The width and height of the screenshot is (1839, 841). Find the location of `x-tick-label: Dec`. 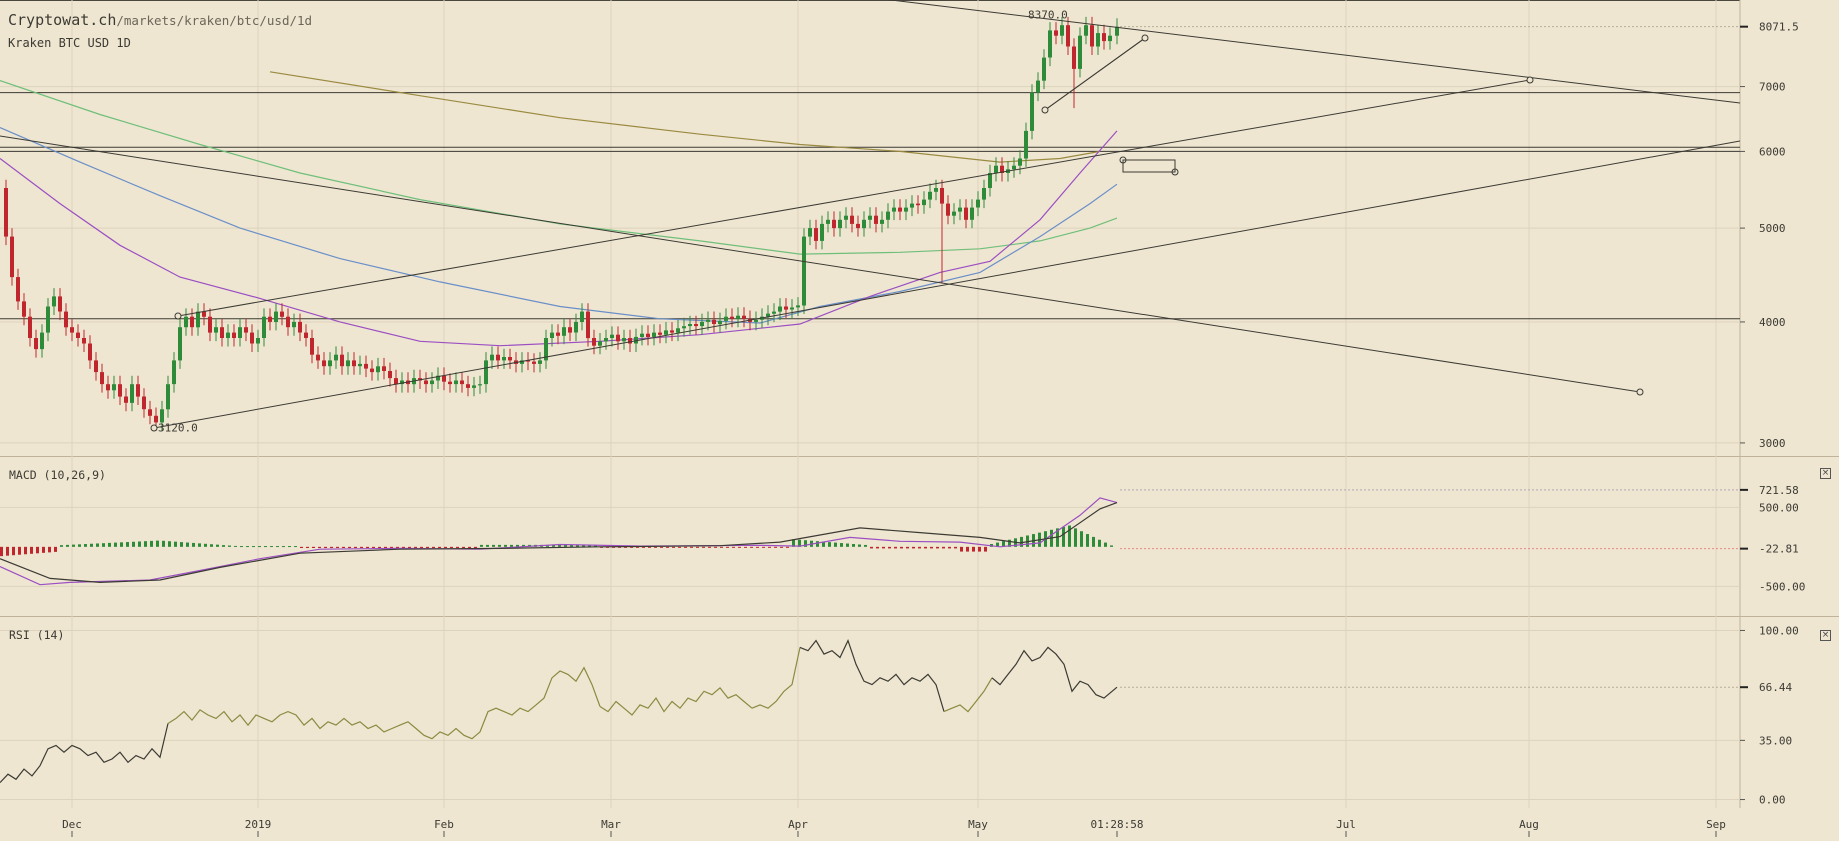

x-tick-label: Dec is located at coordinates (72, 824).